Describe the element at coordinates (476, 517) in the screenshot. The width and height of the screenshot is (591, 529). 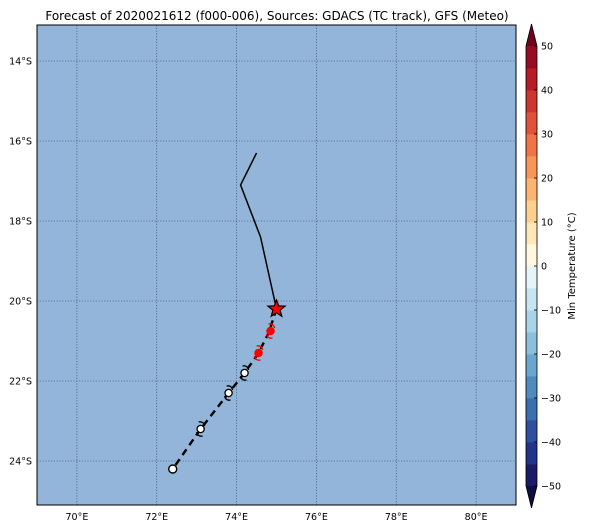
I see `x-tick-label: 80°E` at that location.